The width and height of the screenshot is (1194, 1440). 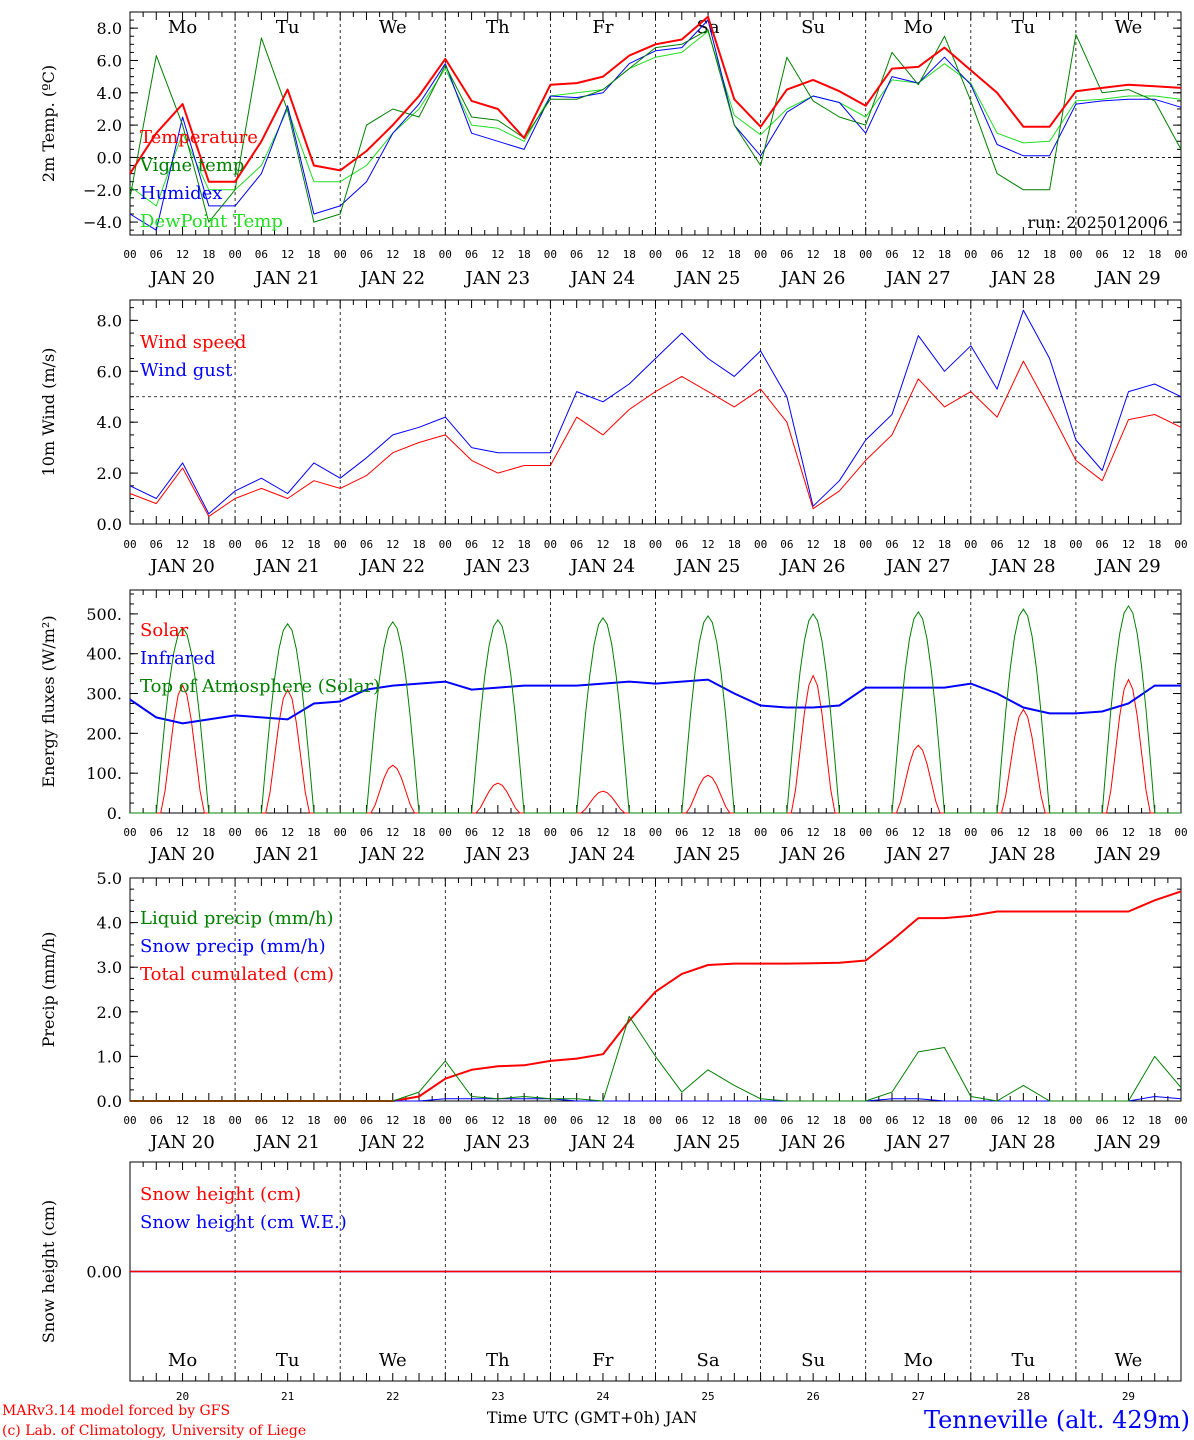 What do you see at coordinates (114, 813) in the screenshot?
I see `y-tick-label: 0.` at bounding box center [114, 813].